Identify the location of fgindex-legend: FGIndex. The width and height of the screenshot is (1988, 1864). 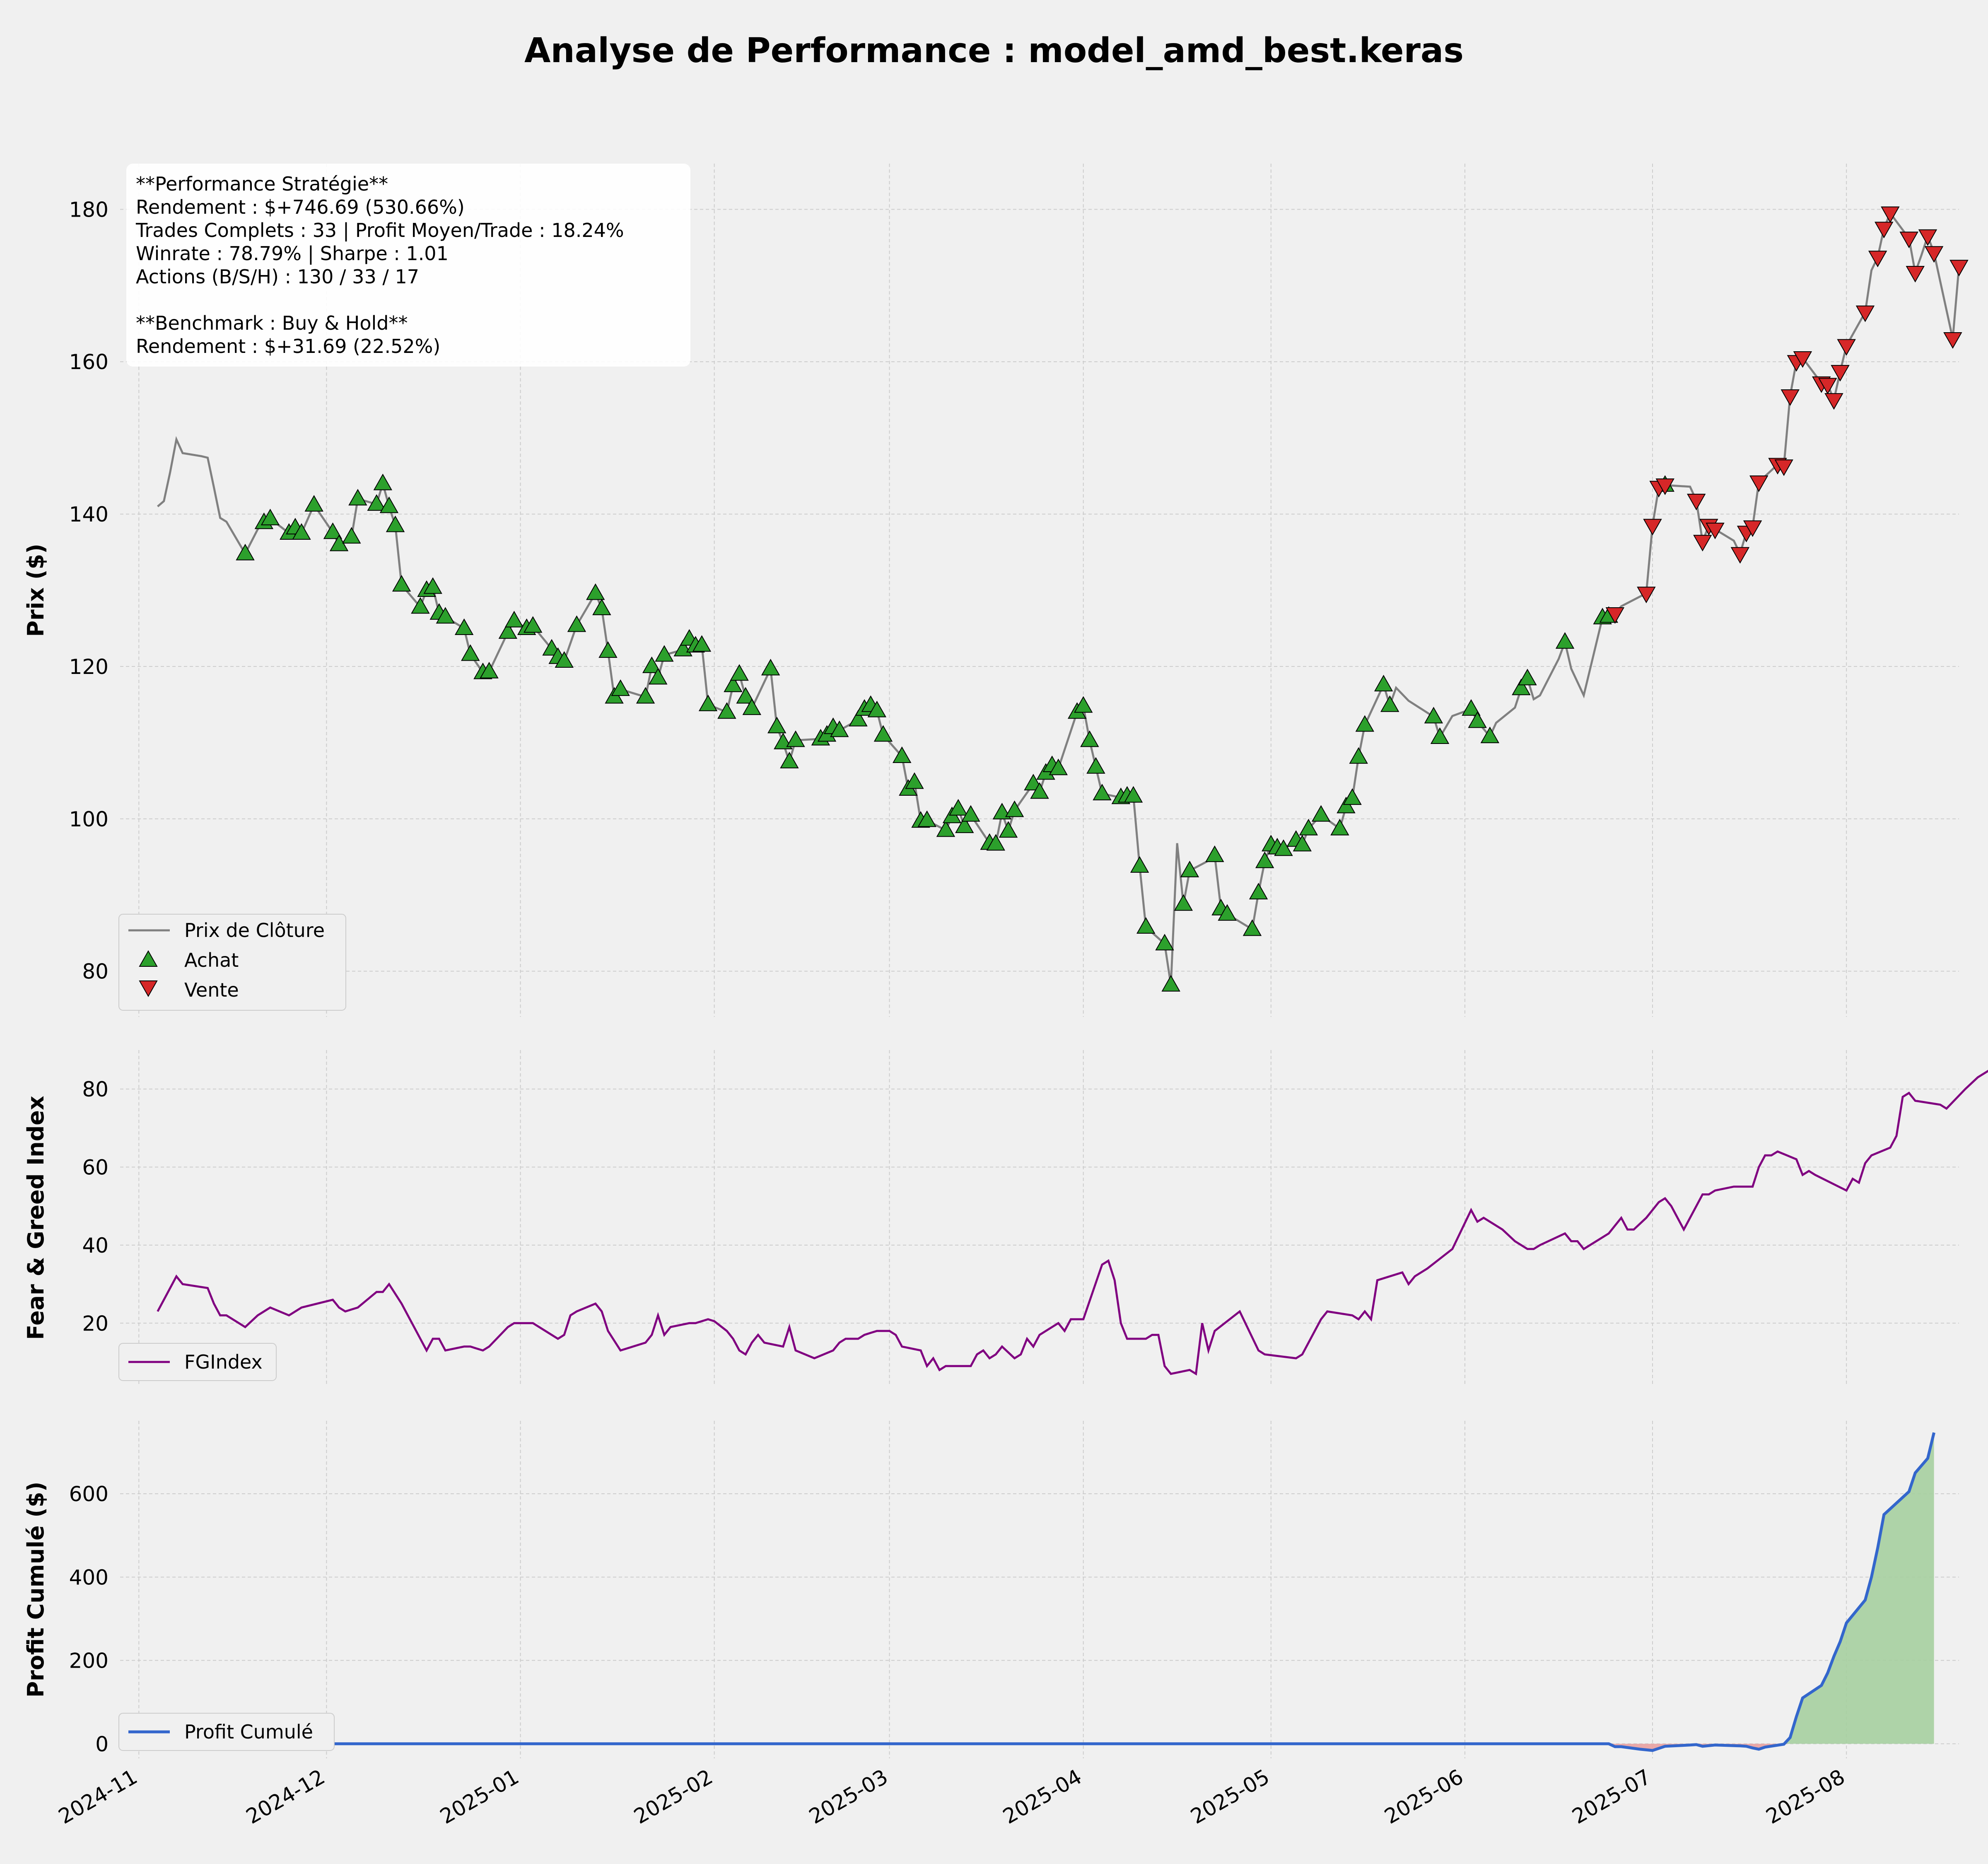
(197, 1362).